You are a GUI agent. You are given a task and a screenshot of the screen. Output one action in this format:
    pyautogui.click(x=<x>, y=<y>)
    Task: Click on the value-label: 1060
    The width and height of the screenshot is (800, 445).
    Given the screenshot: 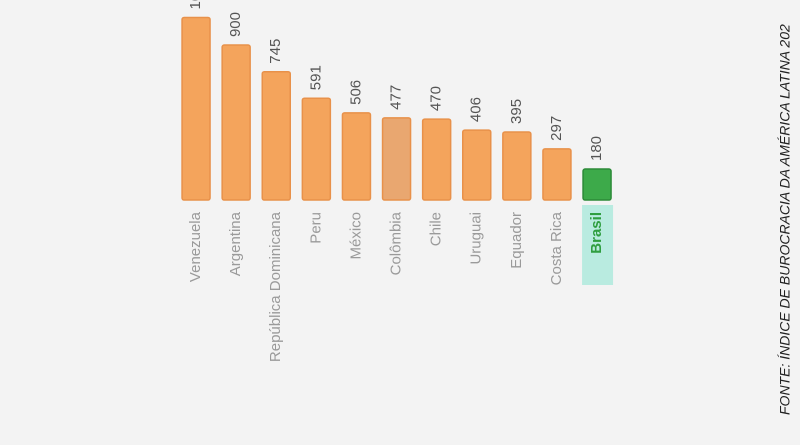 What is the action you would take?
    pyautogui.click(x=195, y=4)
    